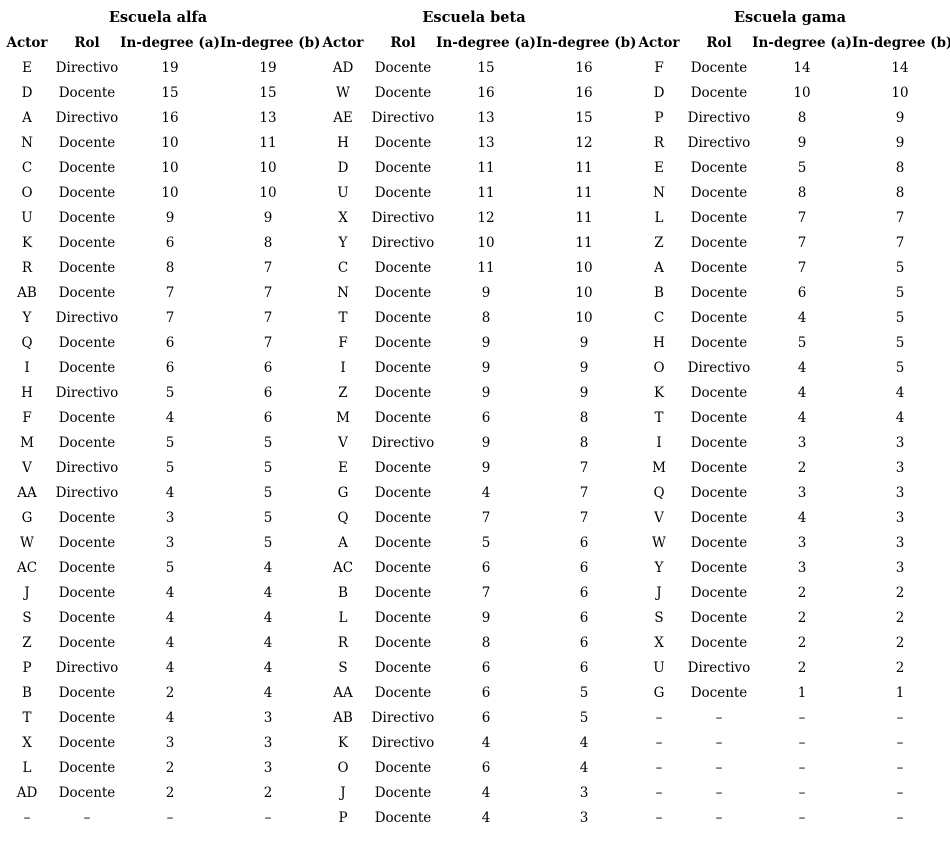  I want to click on cell-actor: D, so click(659, 92).